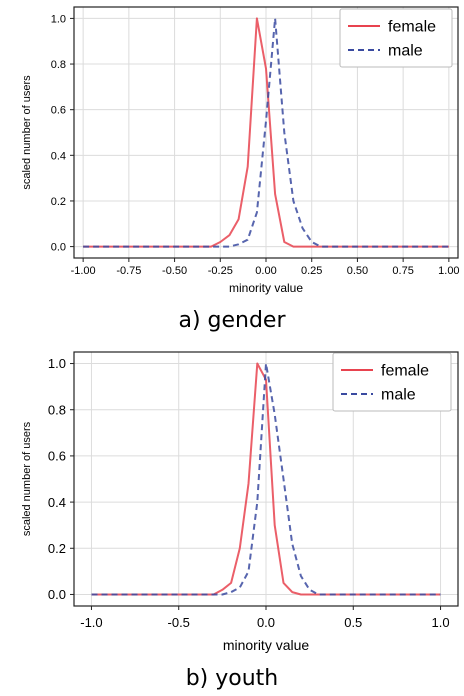 Image resolution: width=464 pixels, height=696 pixels. I want to click on x-tick-label: 1.00, so click(448, 271).